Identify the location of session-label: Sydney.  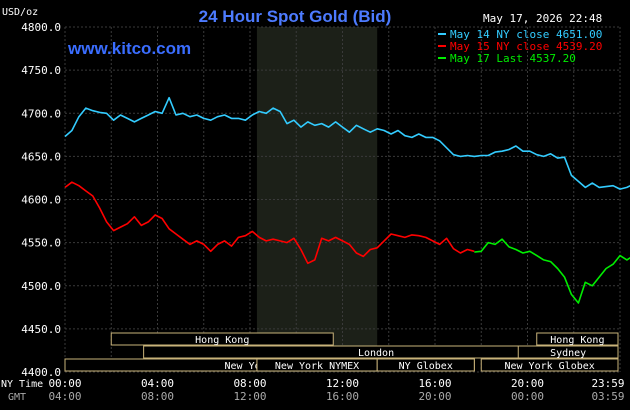
(568, 353).